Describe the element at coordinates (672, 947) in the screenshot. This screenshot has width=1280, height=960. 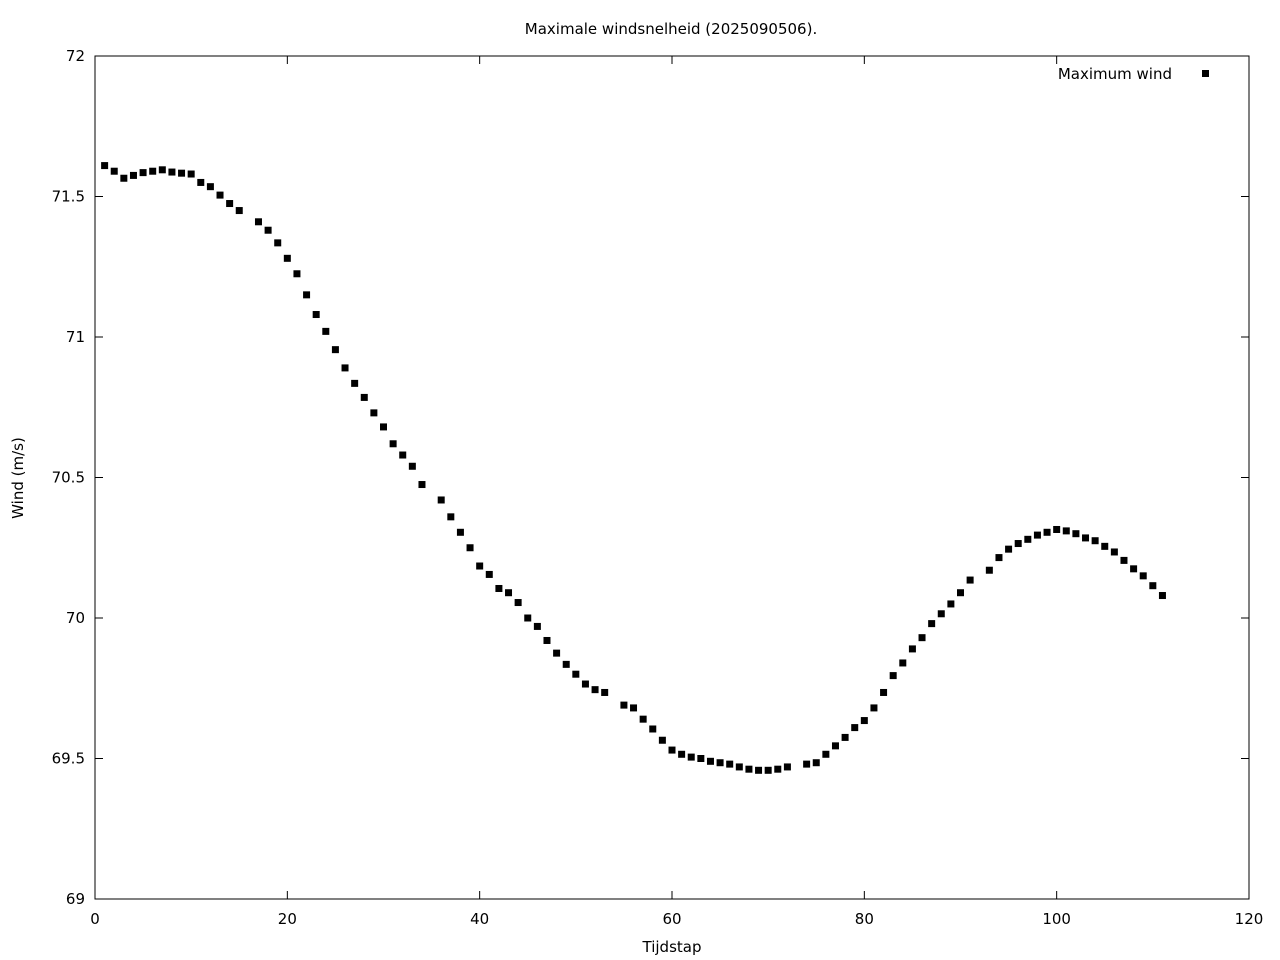
I see `x-axis-label: Tijdstap` at that location.